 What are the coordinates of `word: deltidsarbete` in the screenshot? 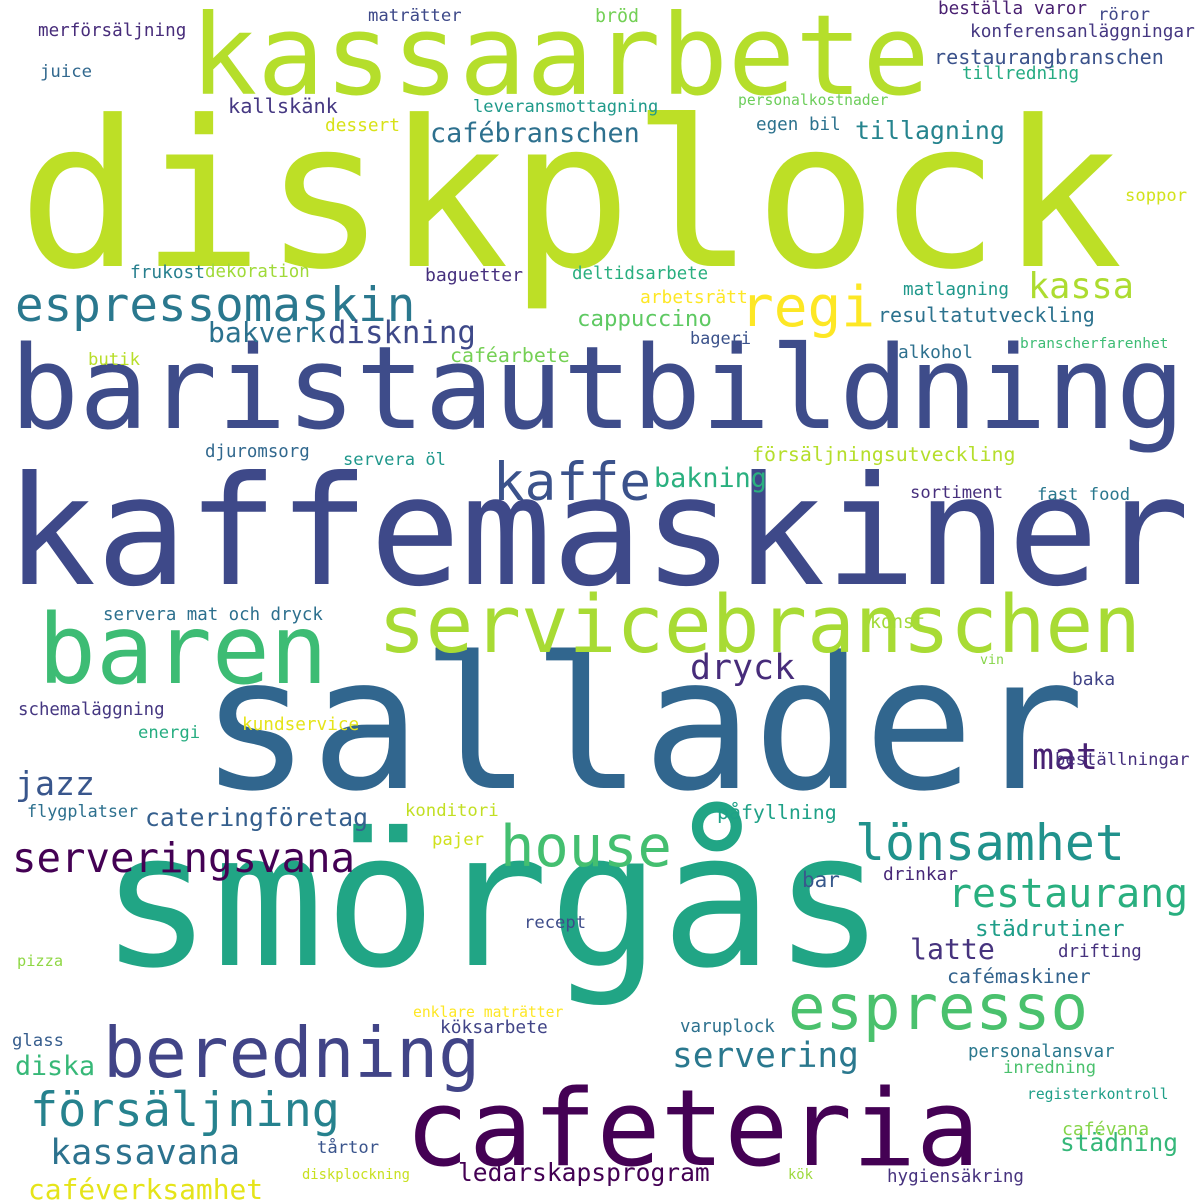 It's located at (640, 274).